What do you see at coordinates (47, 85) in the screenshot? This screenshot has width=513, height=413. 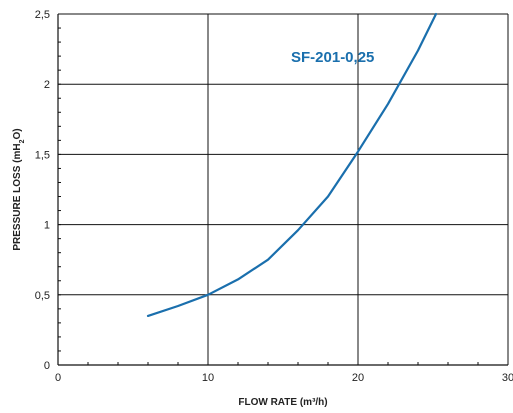 I see `y-tick-label-4: 2` at bounding box center [47, 85].